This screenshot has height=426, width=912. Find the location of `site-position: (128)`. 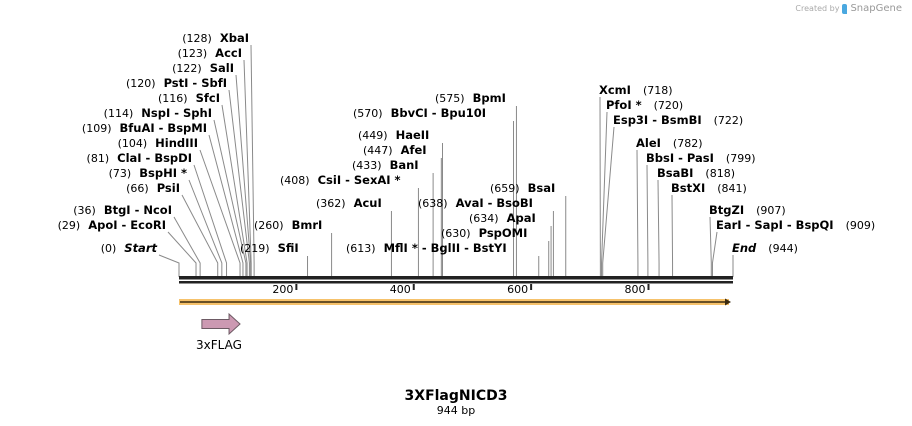

site-position: (128) is located at coordinates (197, 38).